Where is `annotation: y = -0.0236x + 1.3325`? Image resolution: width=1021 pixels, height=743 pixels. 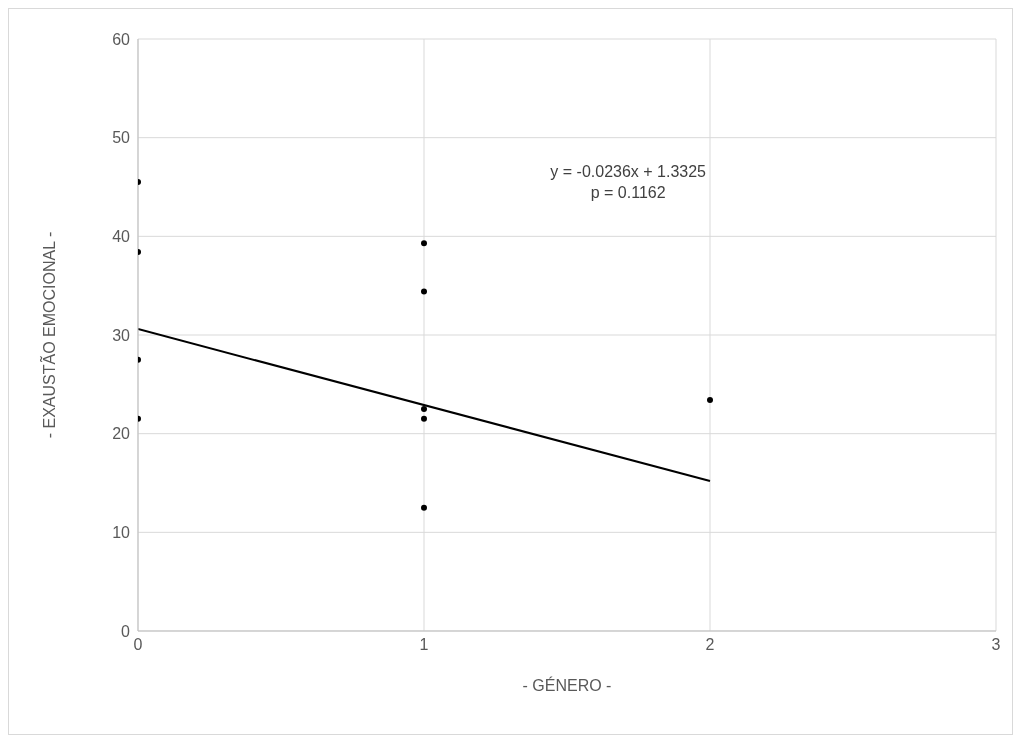
annotation: y = -0.0236x + 1.3325 is located at coordinates (628, 172).